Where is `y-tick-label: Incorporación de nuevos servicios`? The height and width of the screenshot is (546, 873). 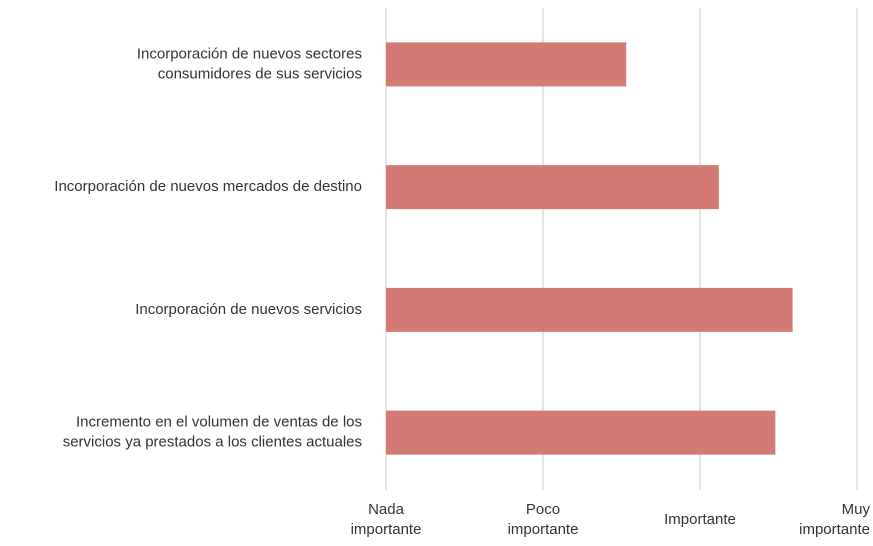 y-tick-label: Incorporación de nuevos servicios is located at coordinates (248, 309).